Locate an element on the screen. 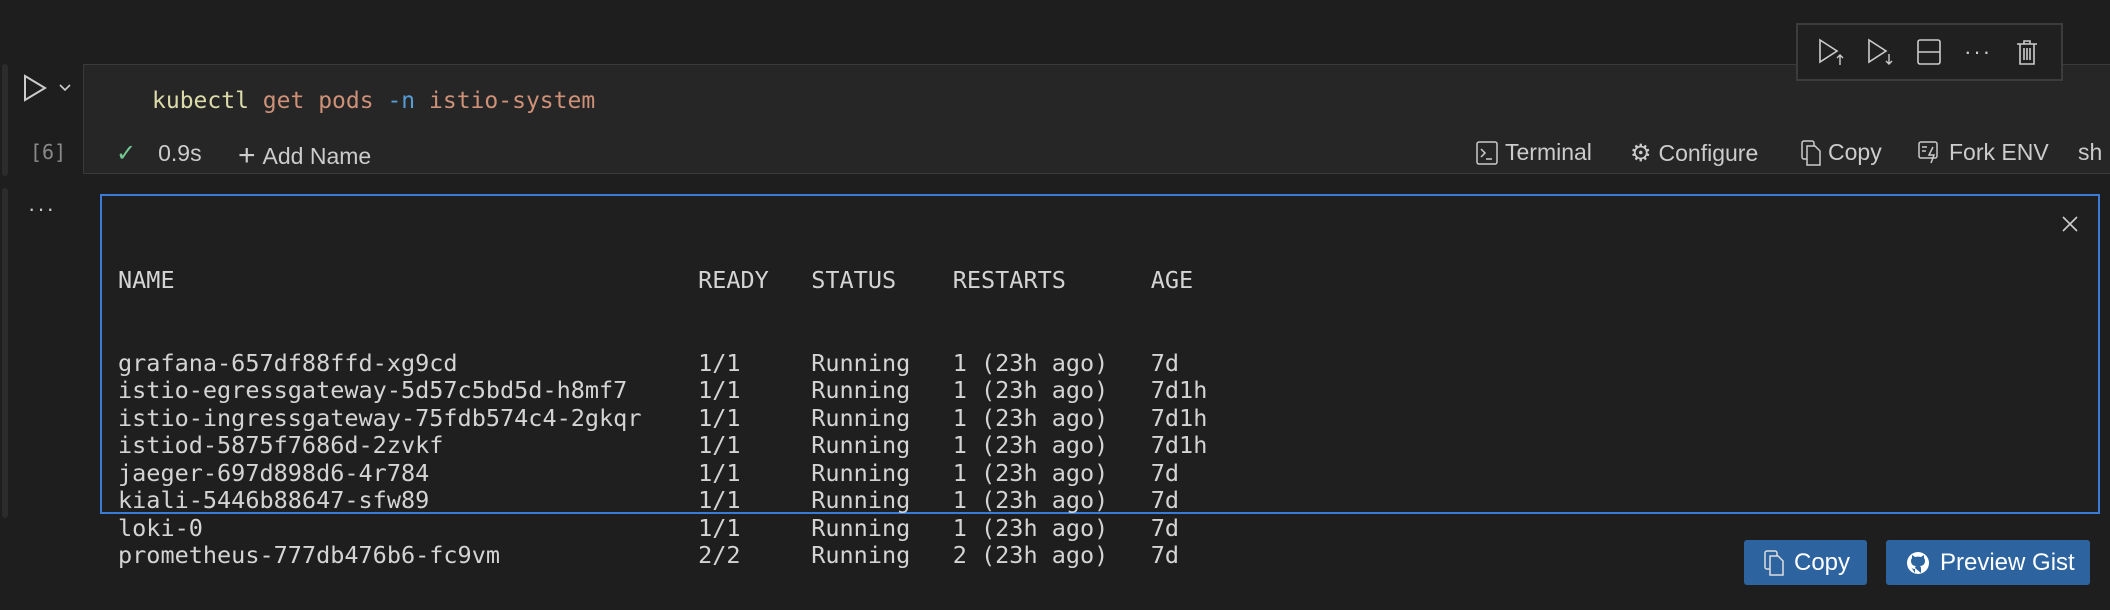  cell-gutter is located at coordinates (5, 120).